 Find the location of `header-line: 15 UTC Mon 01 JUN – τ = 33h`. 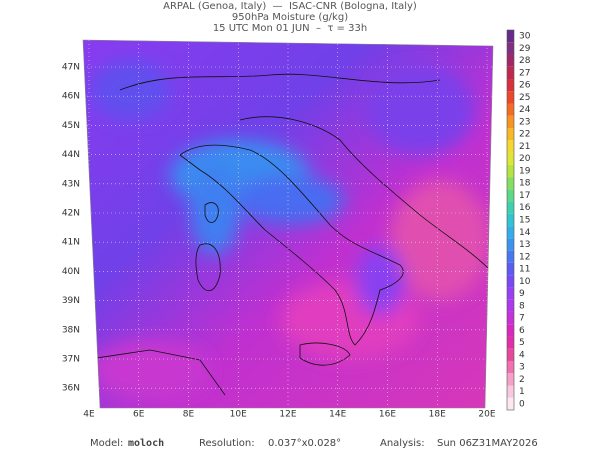

header-line: 15 UTC Mon 01 JUN – τ = 33h is located at coordinates (290, 28).